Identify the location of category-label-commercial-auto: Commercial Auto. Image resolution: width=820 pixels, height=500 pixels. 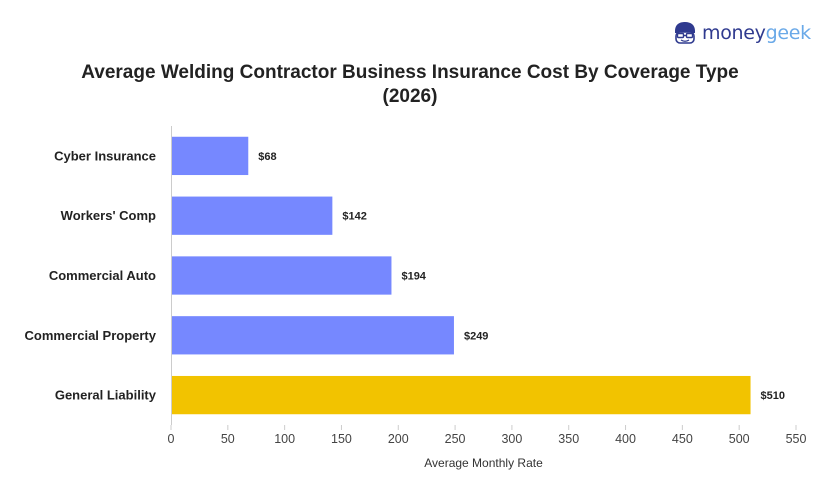
(102, 275).